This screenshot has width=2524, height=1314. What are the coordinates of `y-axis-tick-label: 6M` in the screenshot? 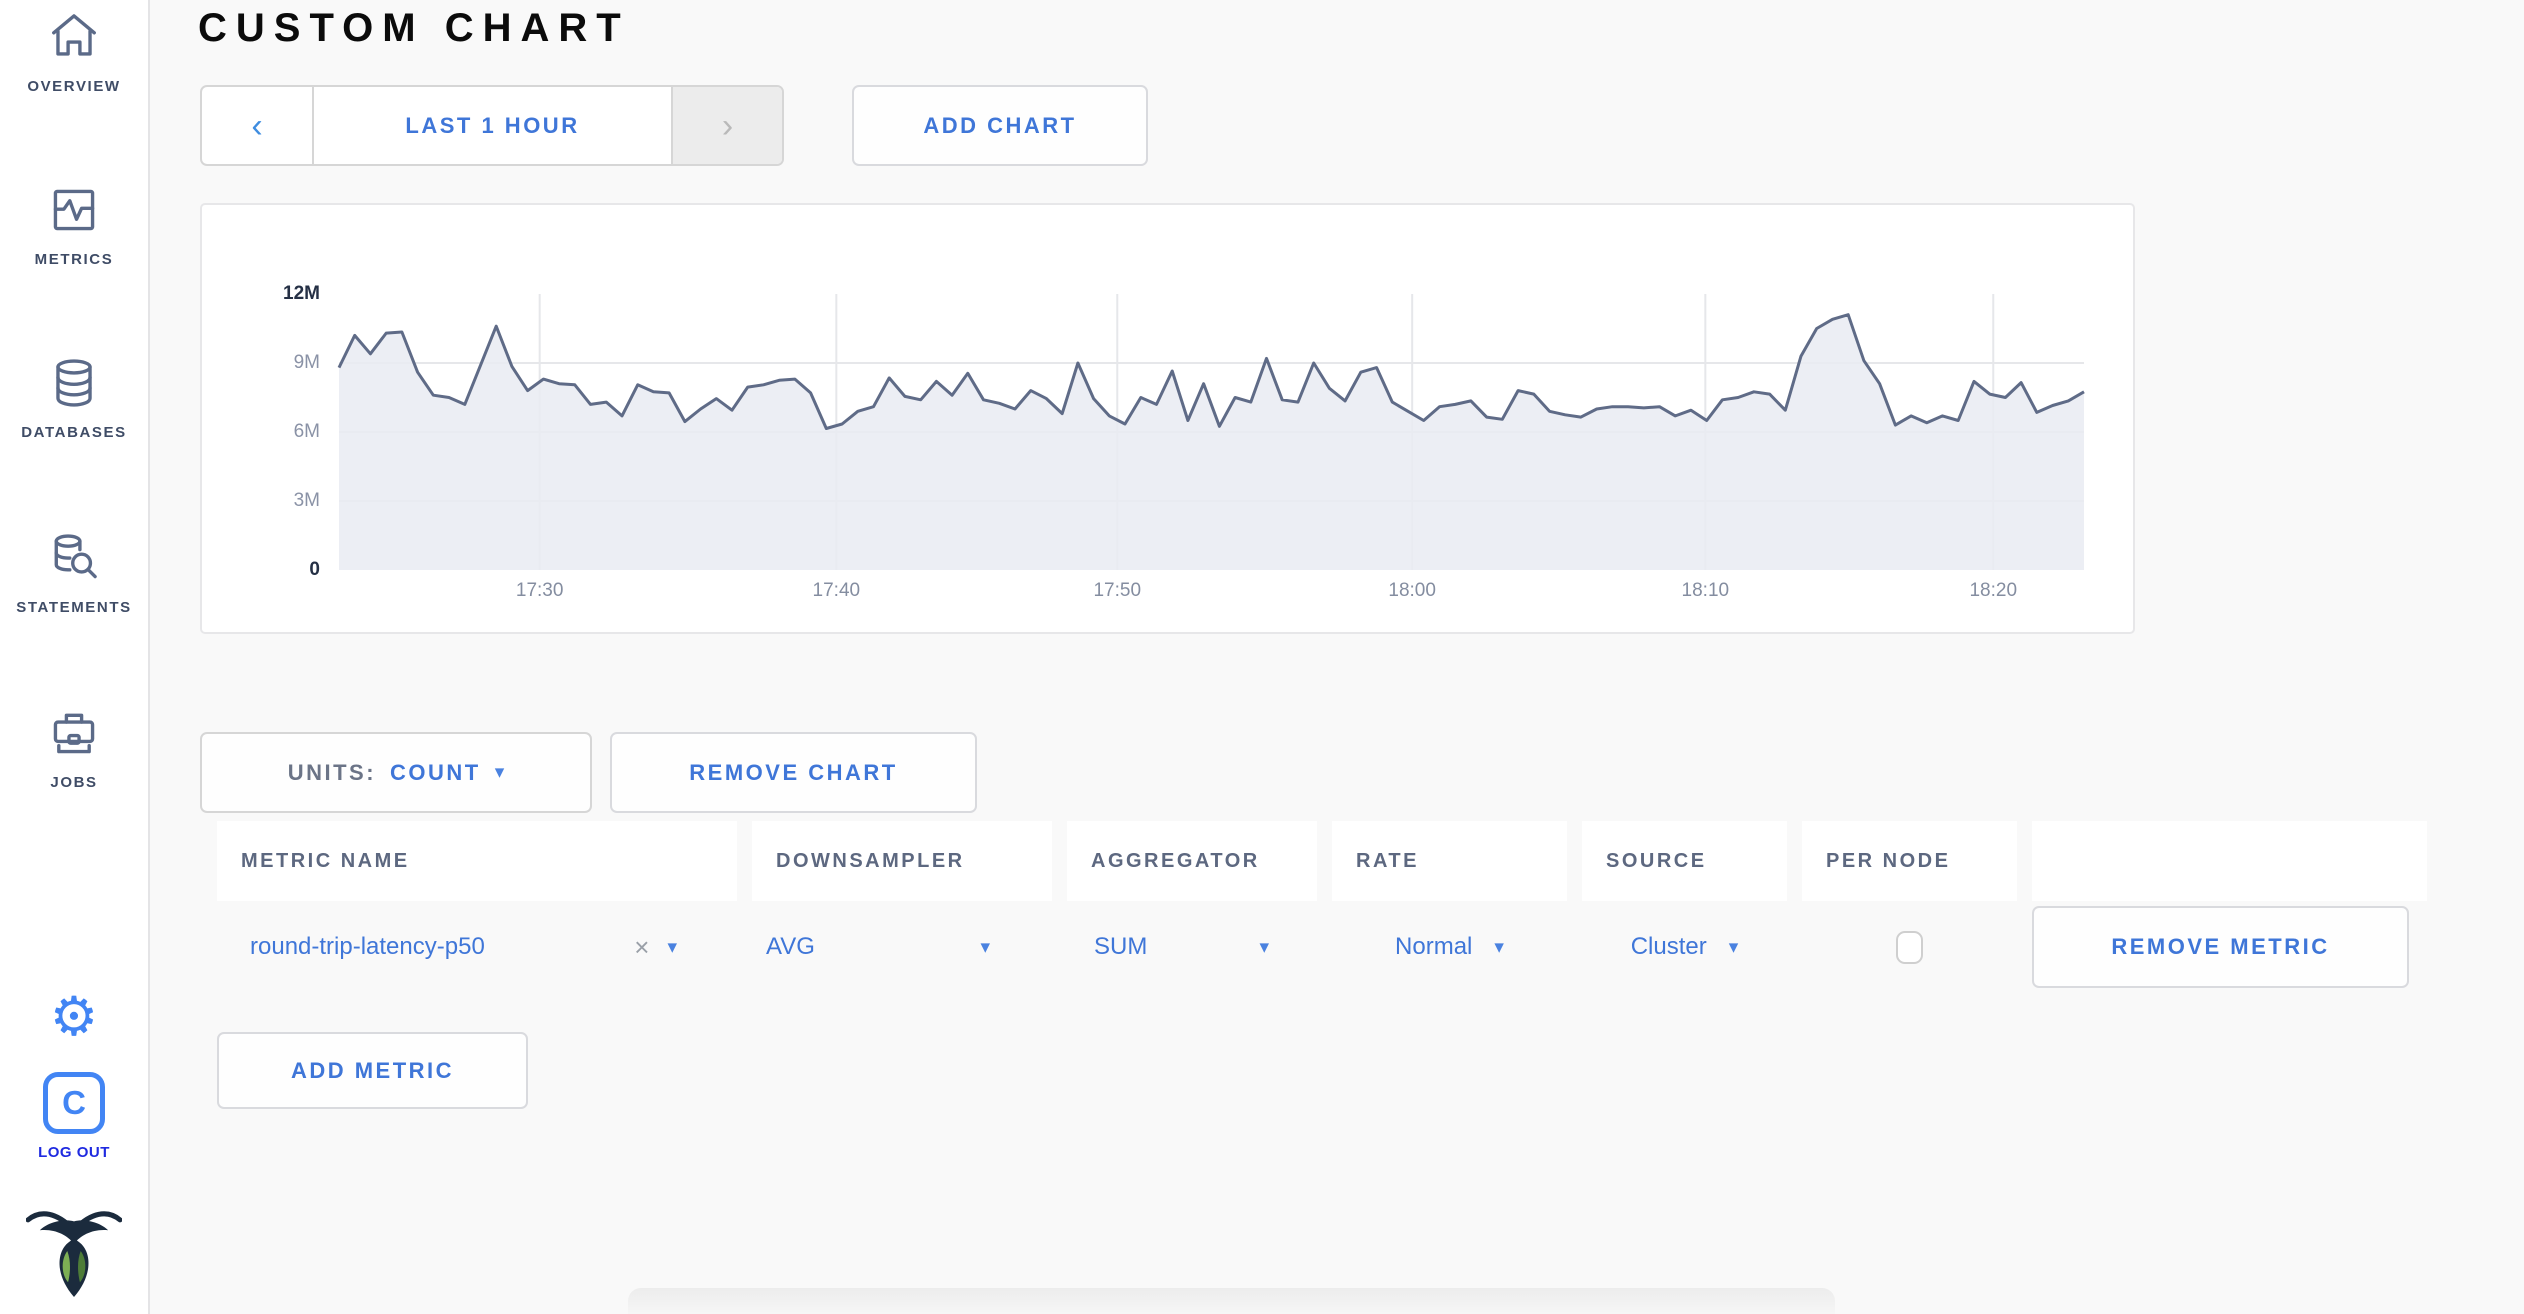 It's located at (306, 431).